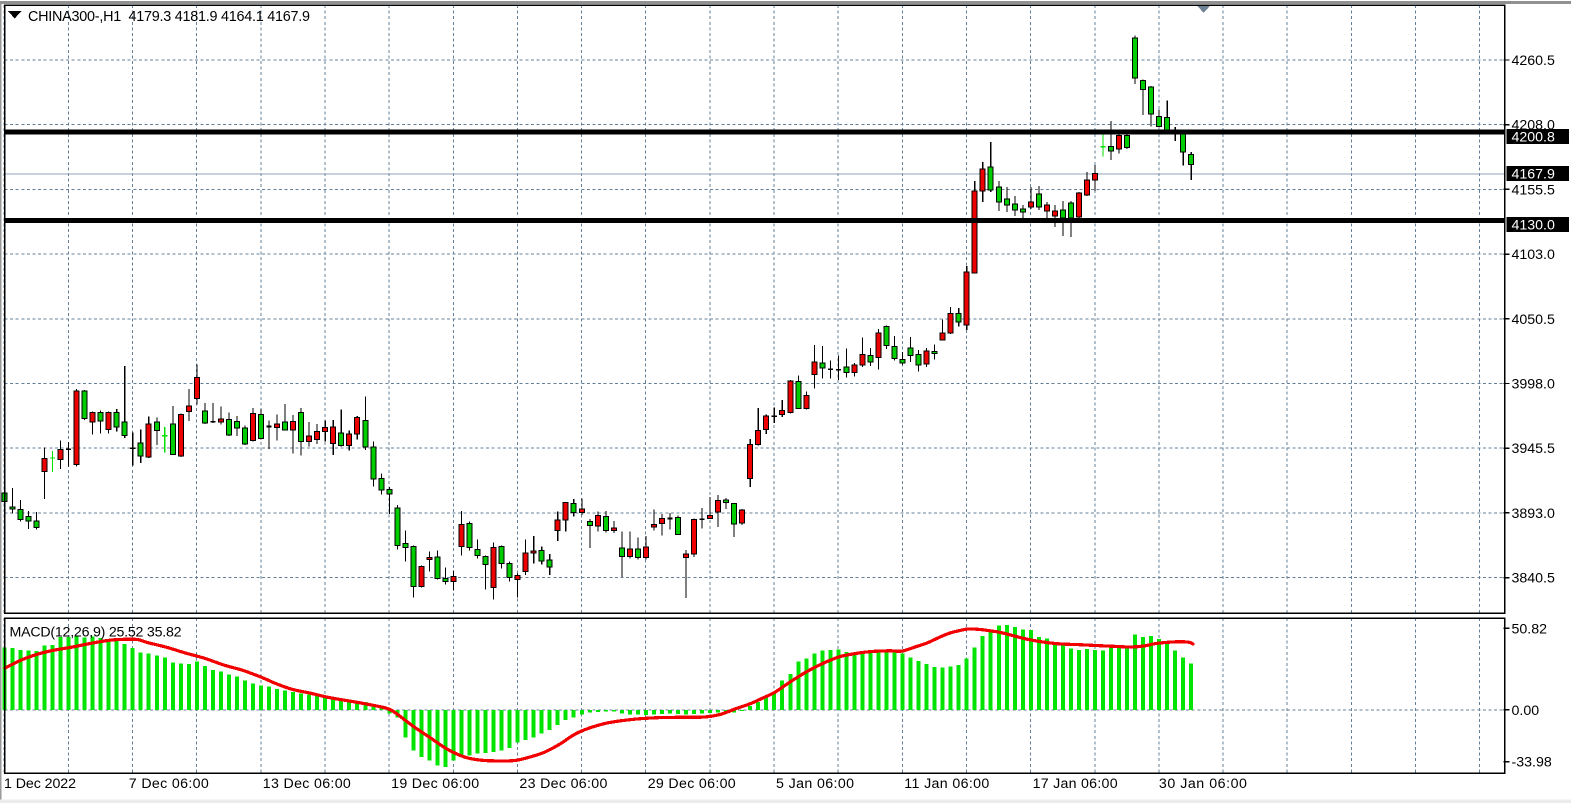 This screenshot has height=803, width=1571. What do you see at coordinates (169, 17) in the screenshot?
I see `svg-text:CHINA300-,H1 4179.3 4181.9 41: CHINA300-,H1 4179.3 4181.9 4164.1 4167.9` at bounding box center [169, 17].